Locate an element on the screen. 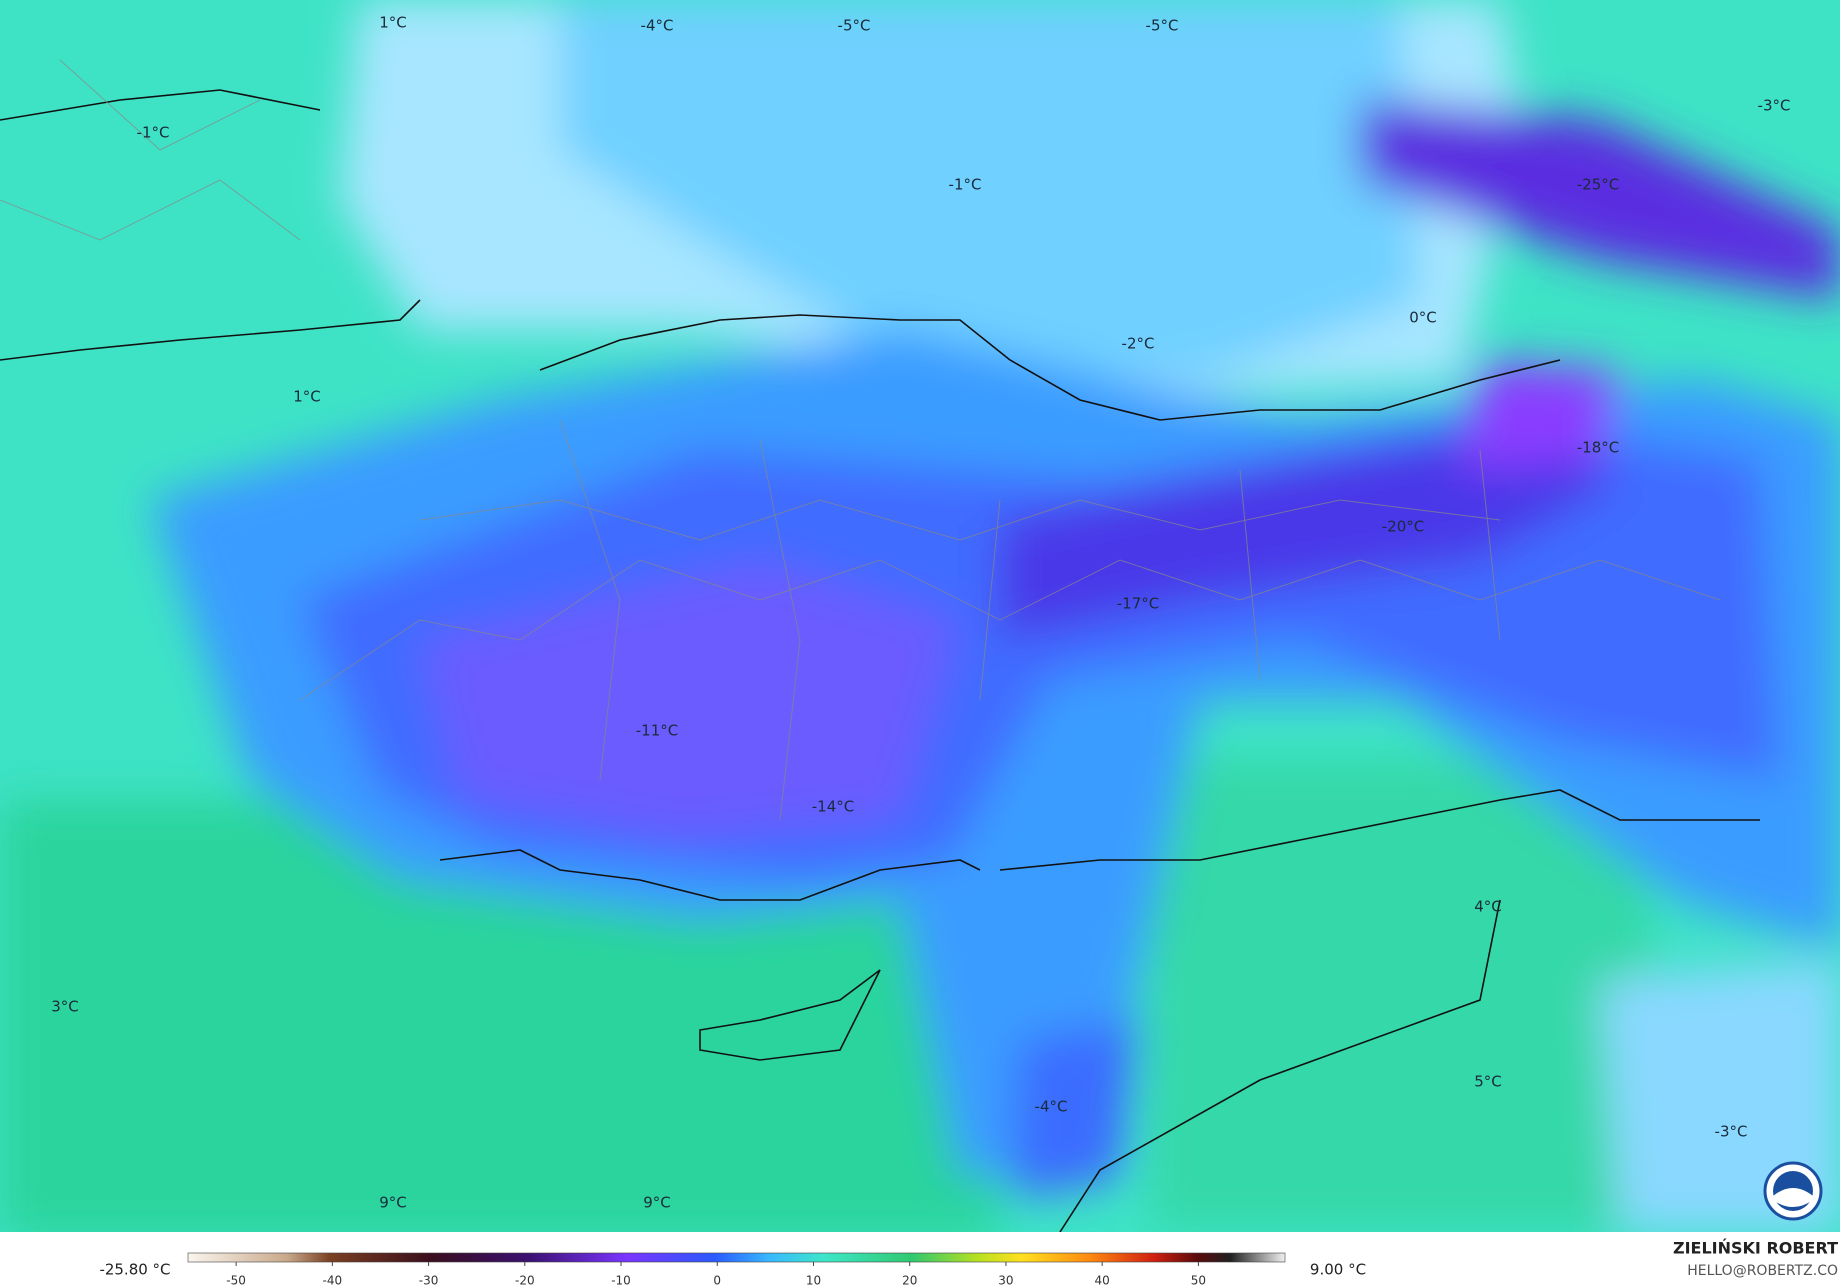 The height and width of the screenshot is (1287, 1840). colorbar-tick-label: -50 is located at coordinates (236, 1280).